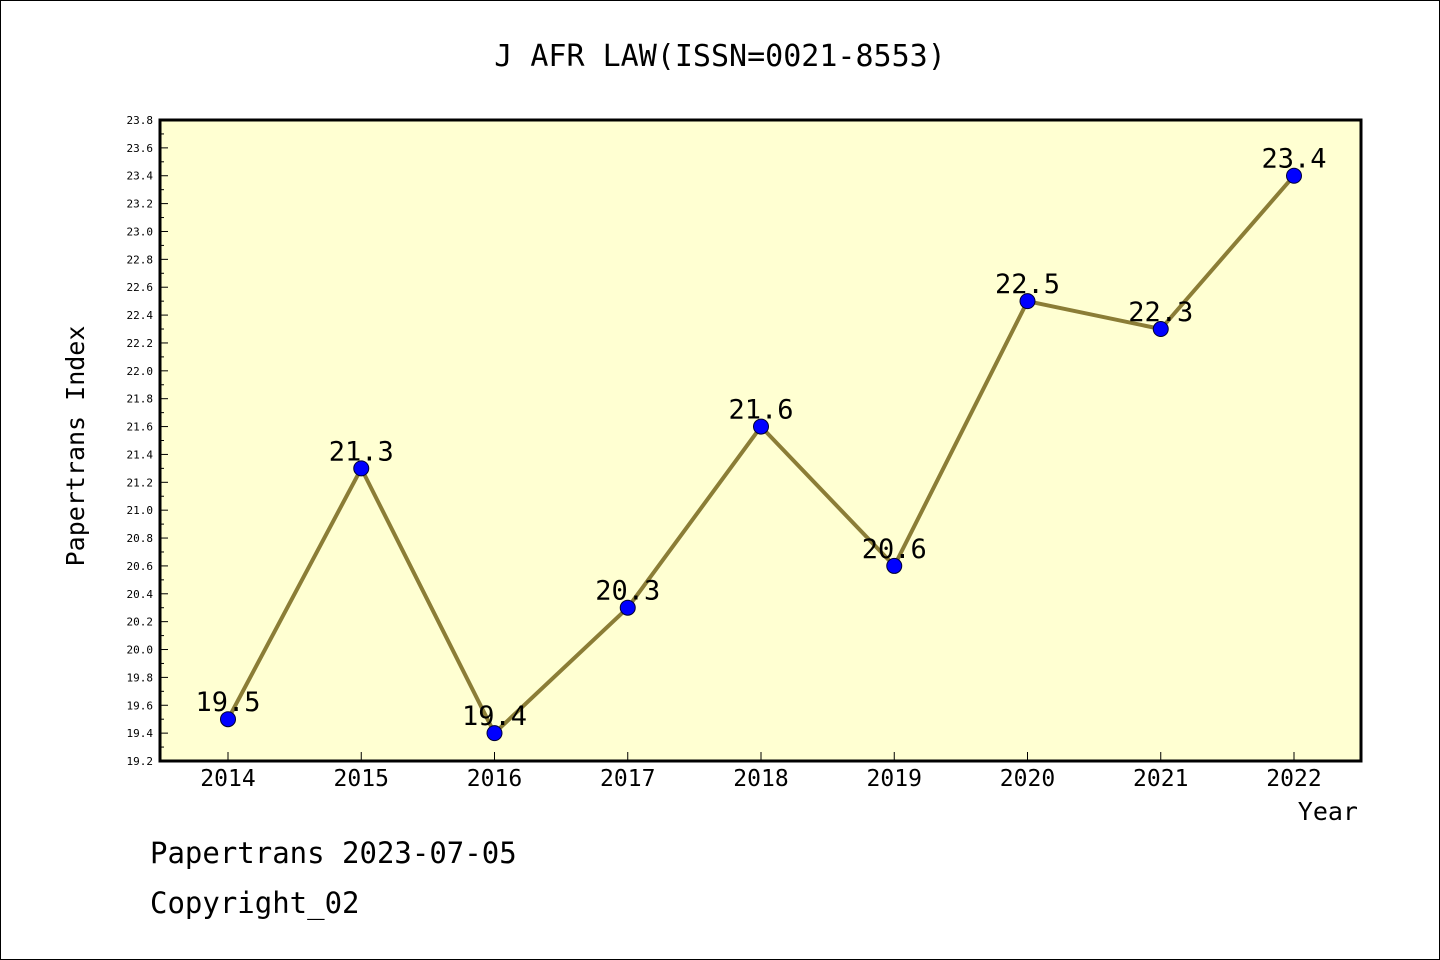 Image resolution: width=1440 pixels, height=960 pixels. Describe the element at coordinates (361, 779) in the screenshot. I see `x-tick-label: 2015` at that location.